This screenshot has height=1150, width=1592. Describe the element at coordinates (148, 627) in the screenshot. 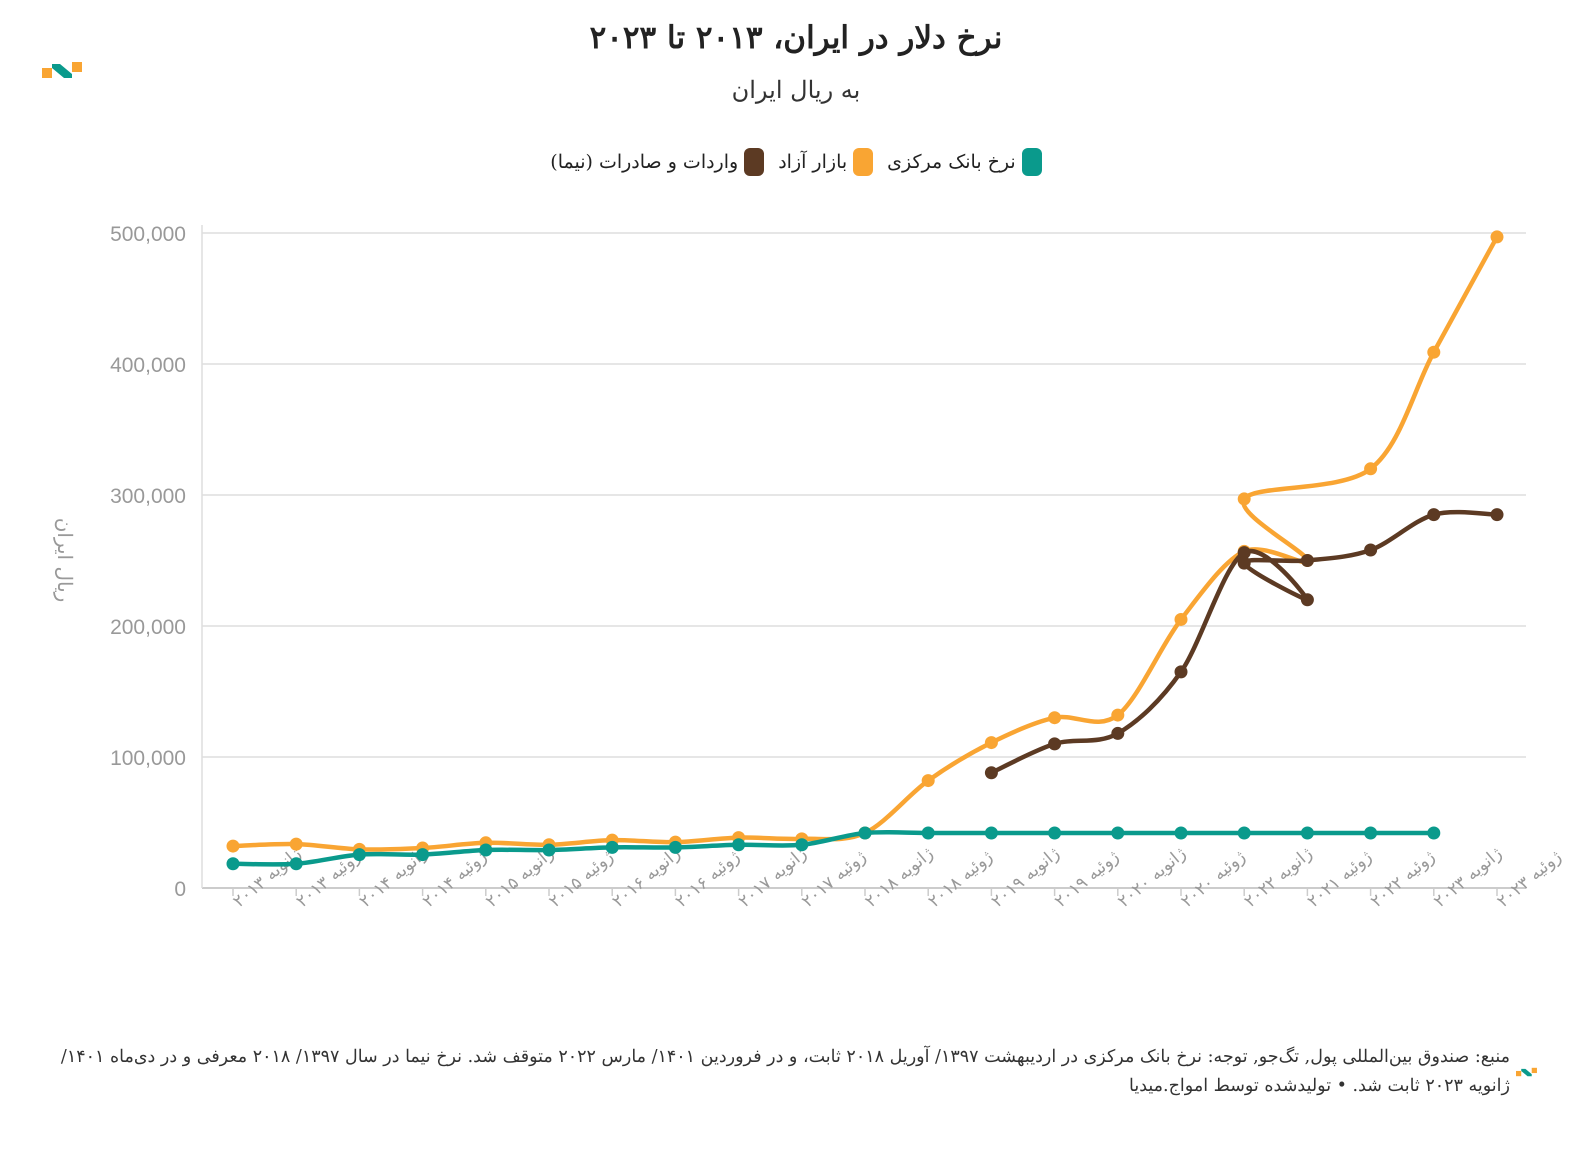

I see `y-tick-label: 200,000` at that location.